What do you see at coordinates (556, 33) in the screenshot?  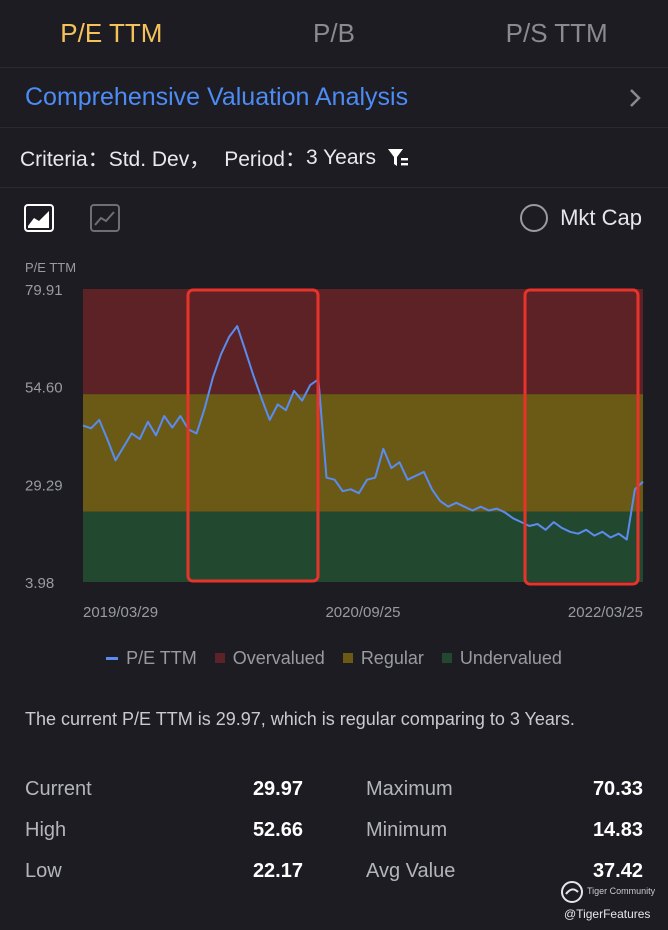 I see `tab-ps-ttm: P/S TTM` at bounding box center [556, 33].